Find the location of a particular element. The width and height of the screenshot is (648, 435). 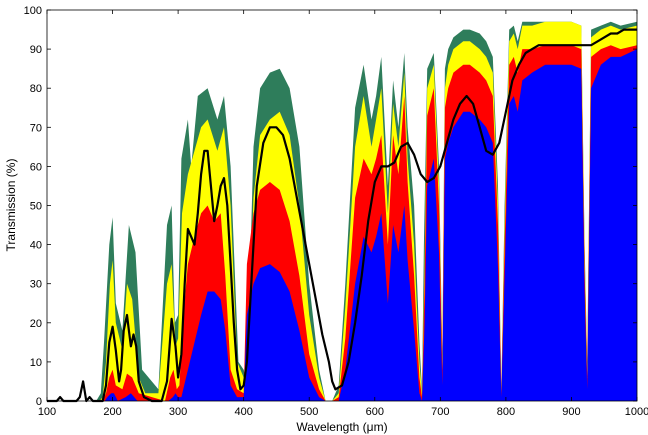

y-tick-label-60: 60 is located at coordinates (36, 167).